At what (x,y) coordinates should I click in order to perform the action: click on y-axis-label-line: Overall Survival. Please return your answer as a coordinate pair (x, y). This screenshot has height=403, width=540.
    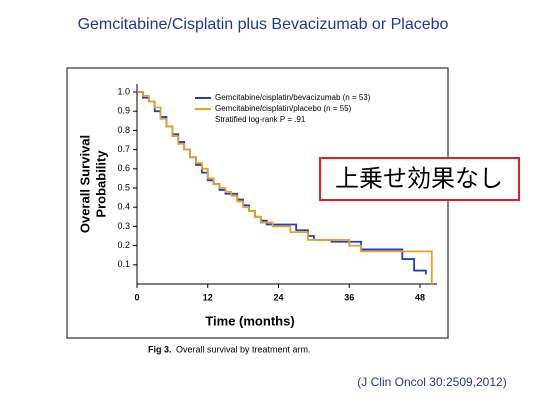
    Looking at the image, I should click on (84, 184).